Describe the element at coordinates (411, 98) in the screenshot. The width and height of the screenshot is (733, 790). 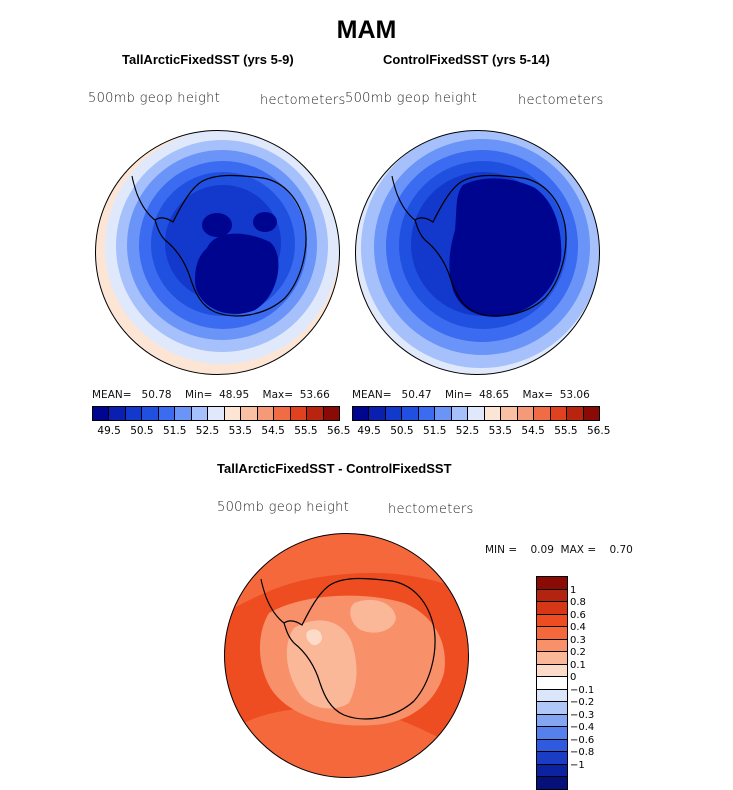
I see `panel2-field-label: 500mb geop height` at that location.